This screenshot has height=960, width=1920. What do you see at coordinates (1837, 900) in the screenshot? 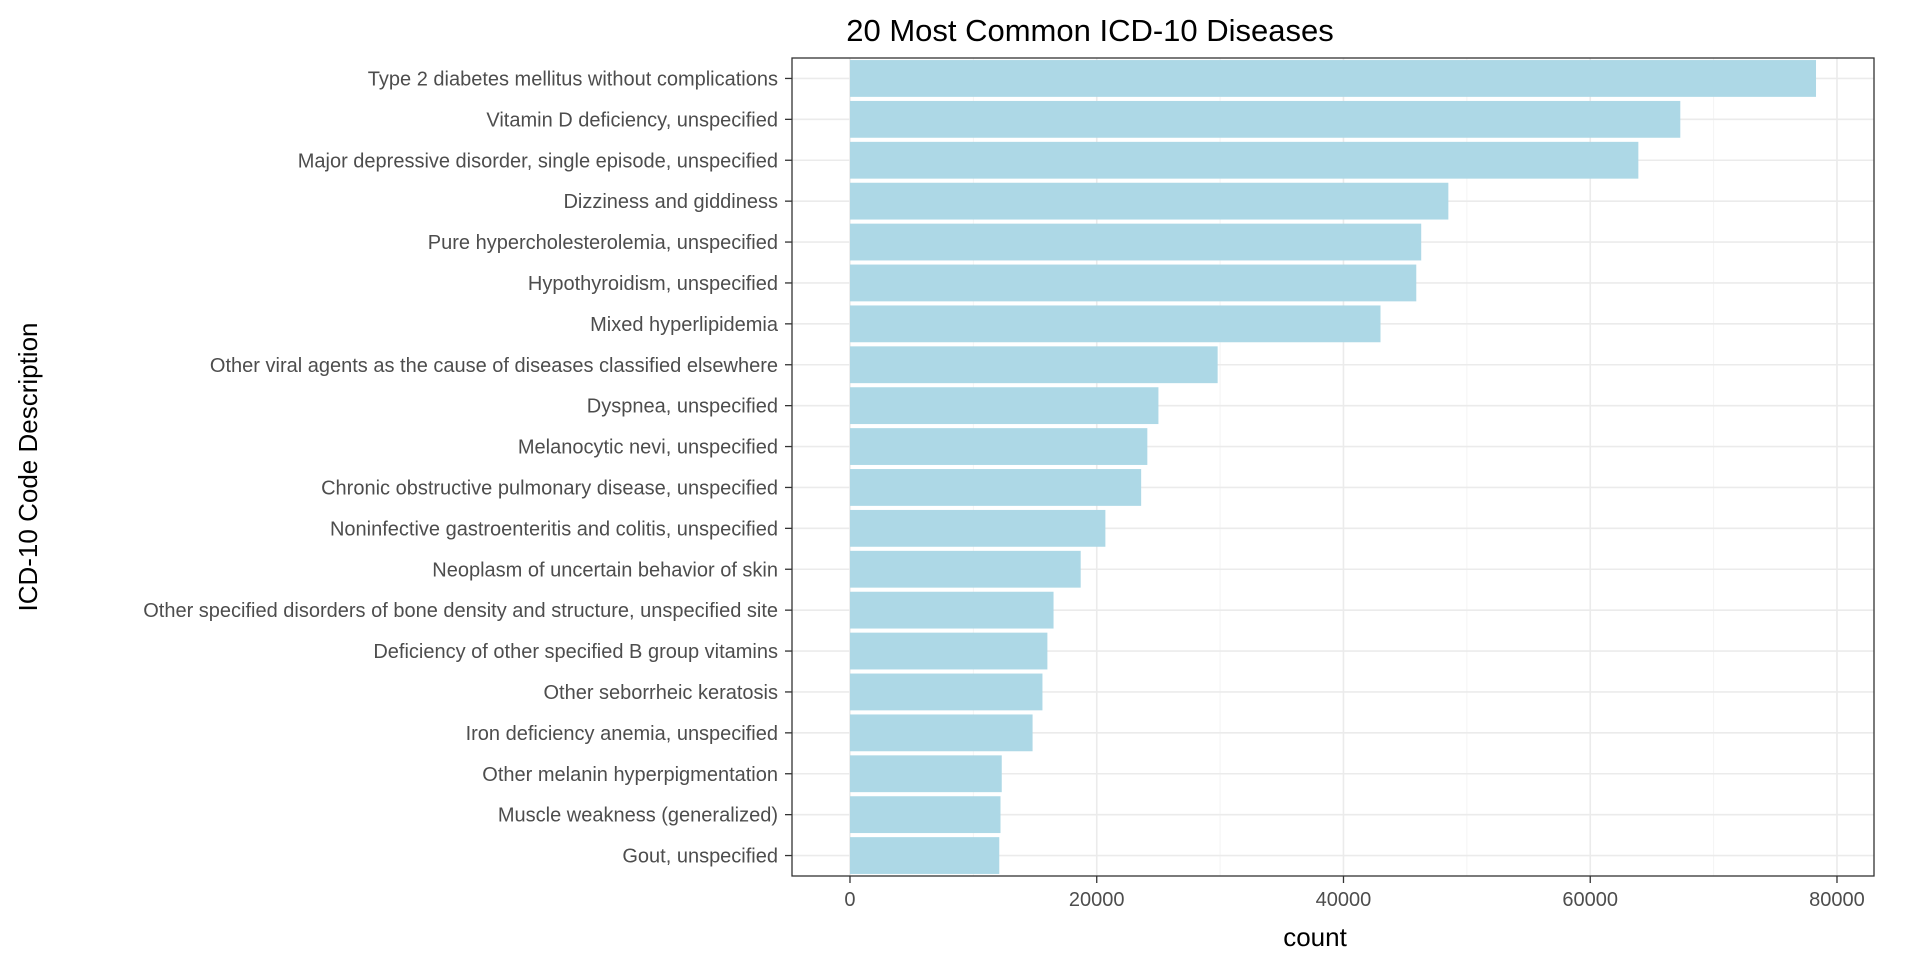
I see `x-tick-label-4: 80000` at bounding box center [1837, 900].